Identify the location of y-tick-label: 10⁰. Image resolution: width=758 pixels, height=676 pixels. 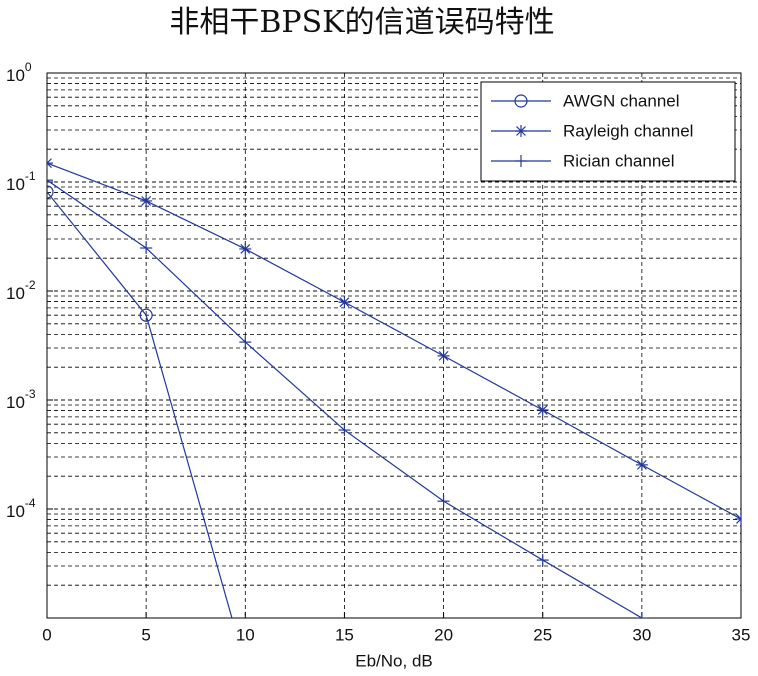
(19, 72).